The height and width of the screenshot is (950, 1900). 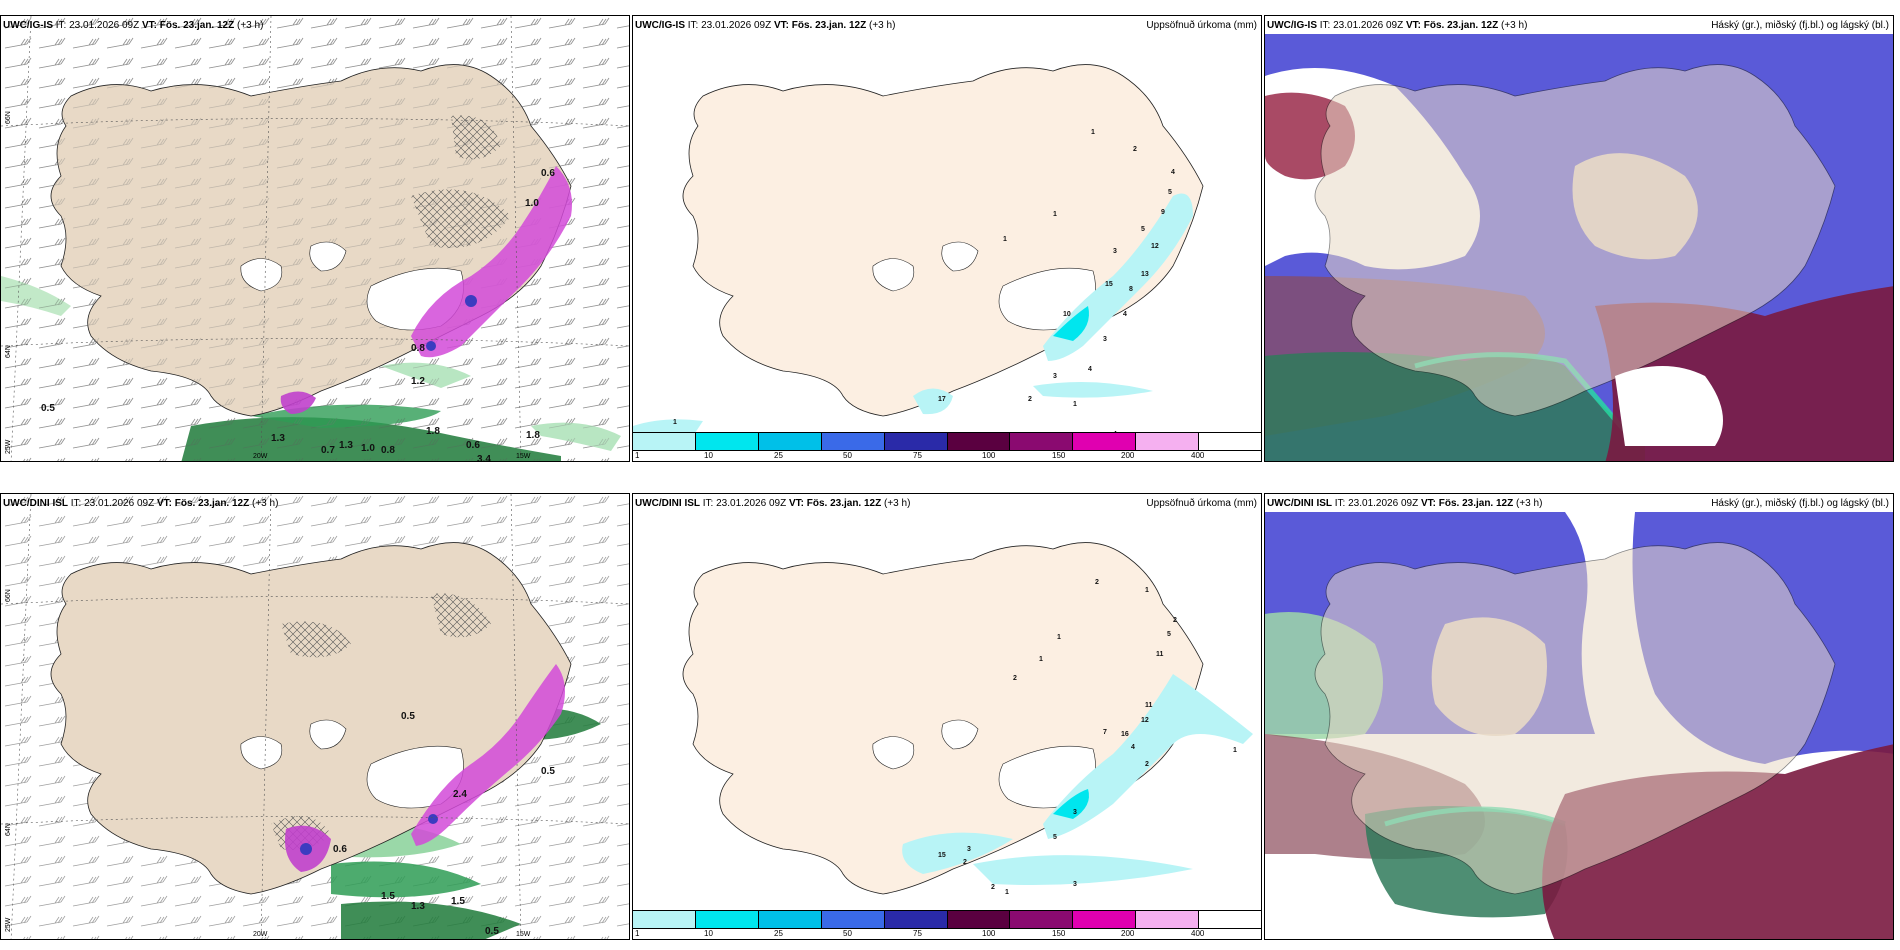 What do you see at coordinates (346, 445) in the screenshot?
I see `wind-value: 1.3` at bounding box center [346, 445].